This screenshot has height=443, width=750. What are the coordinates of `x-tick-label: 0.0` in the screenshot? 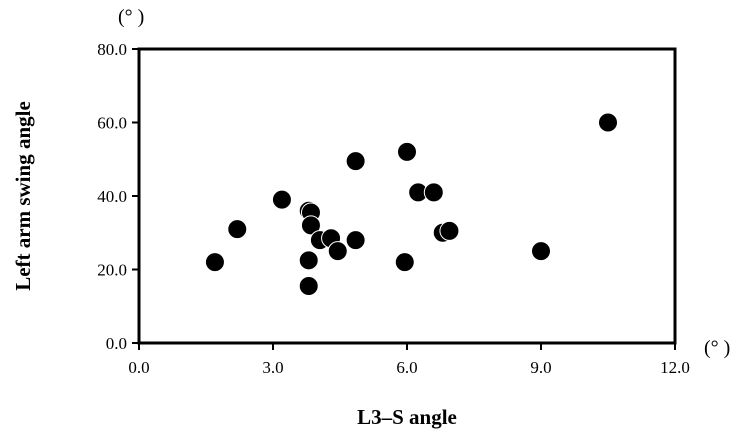 It's located at (138, 367).